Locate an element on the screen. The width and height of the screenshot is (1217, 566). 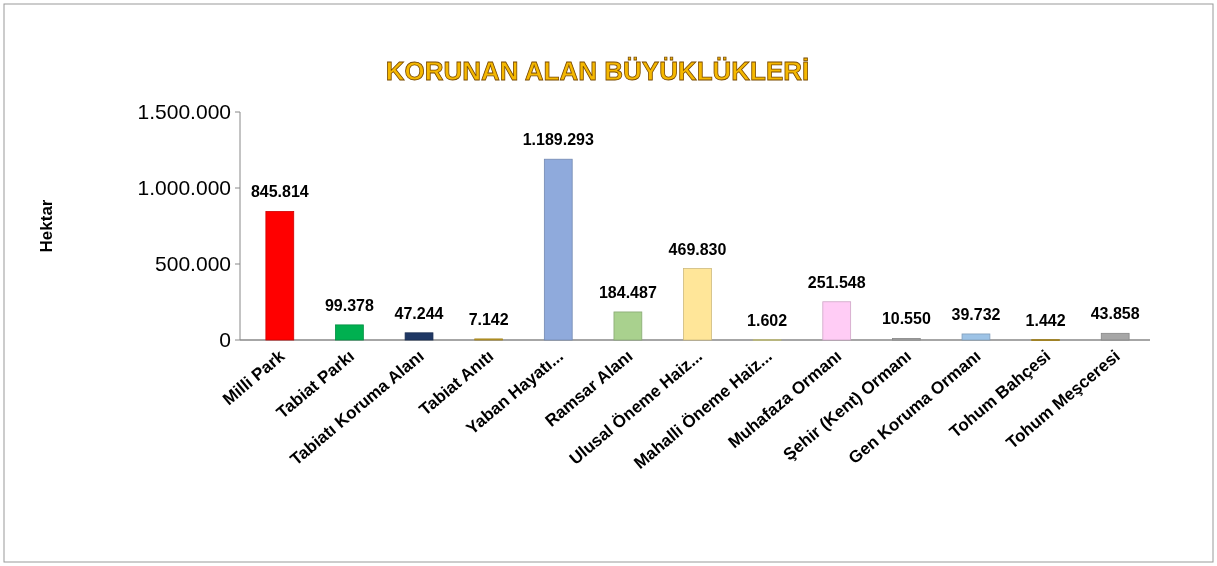
data-label: 1.602 is located at coordinates (767, 320).